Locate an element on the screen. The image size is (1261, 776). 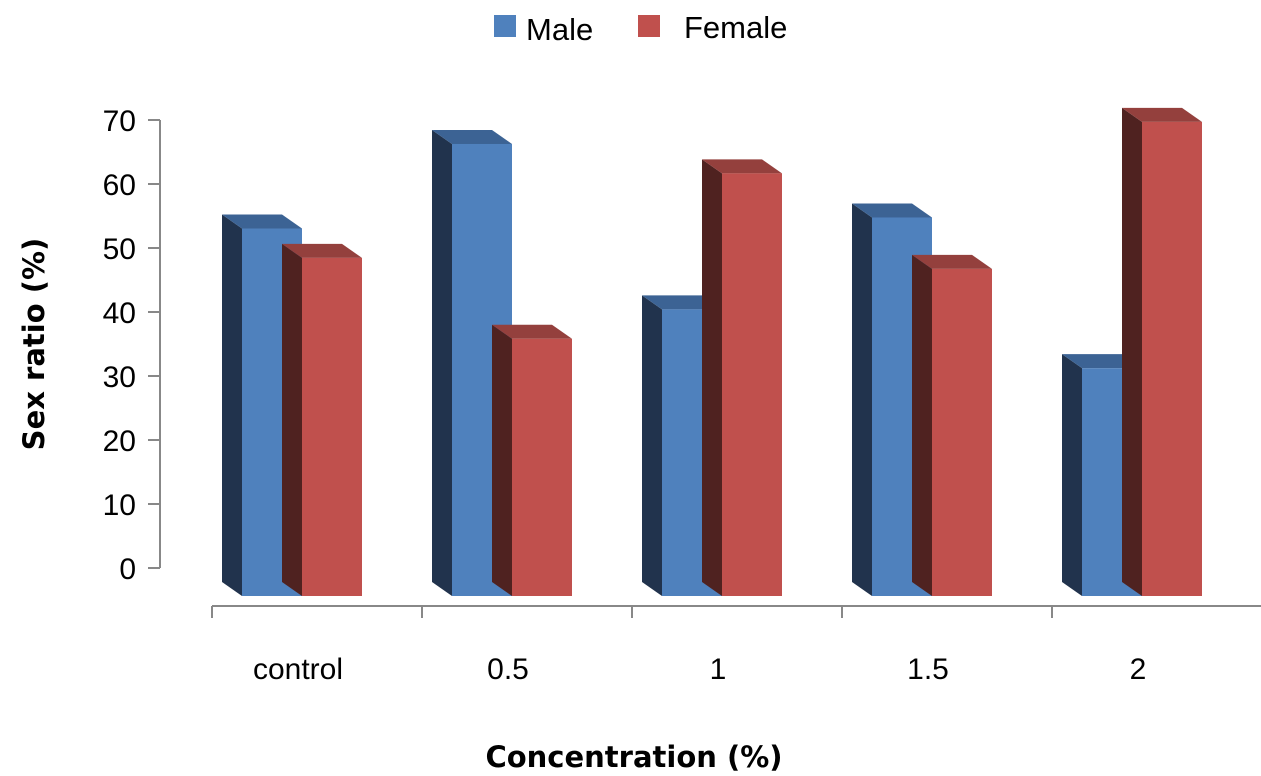
y-tick-label: 10 is located at coordinates (119, 505).